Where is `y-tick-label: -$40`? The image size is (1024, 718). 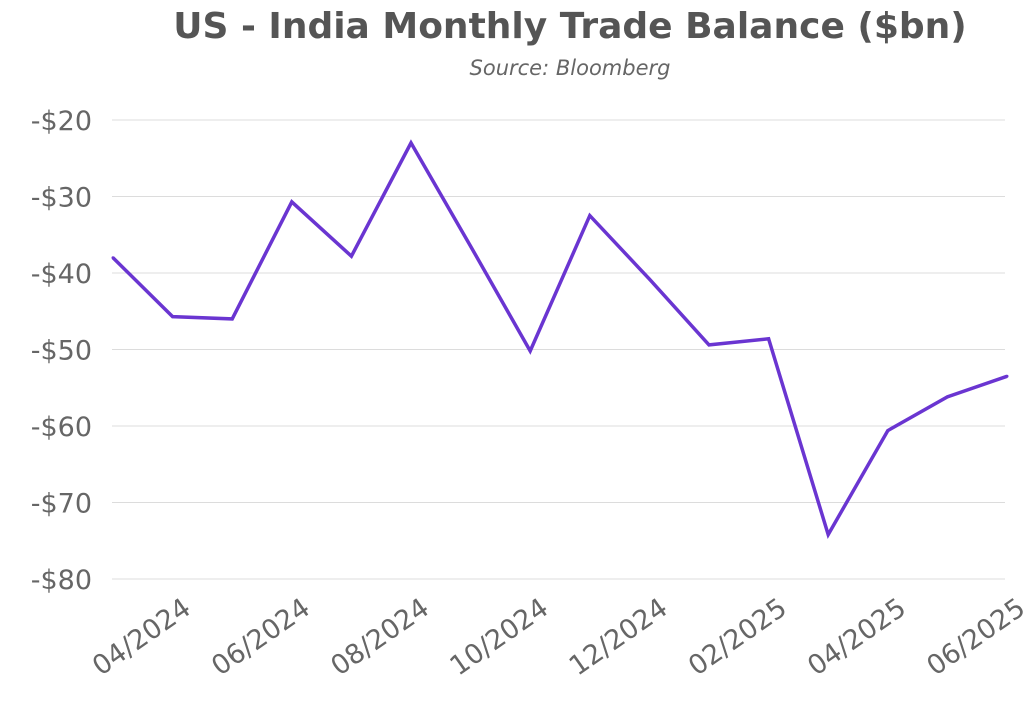
y-tick-label: -$40 is located at coordinates (61, 274).